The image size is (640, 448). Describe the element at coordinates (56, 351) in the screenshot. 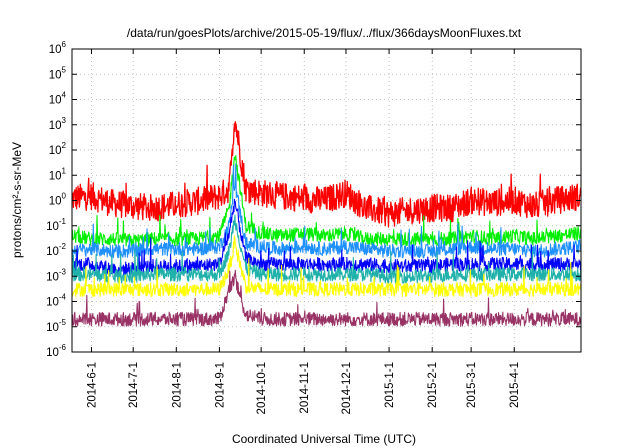

I see `y-tick-label: 10⁻⁶` at that location.